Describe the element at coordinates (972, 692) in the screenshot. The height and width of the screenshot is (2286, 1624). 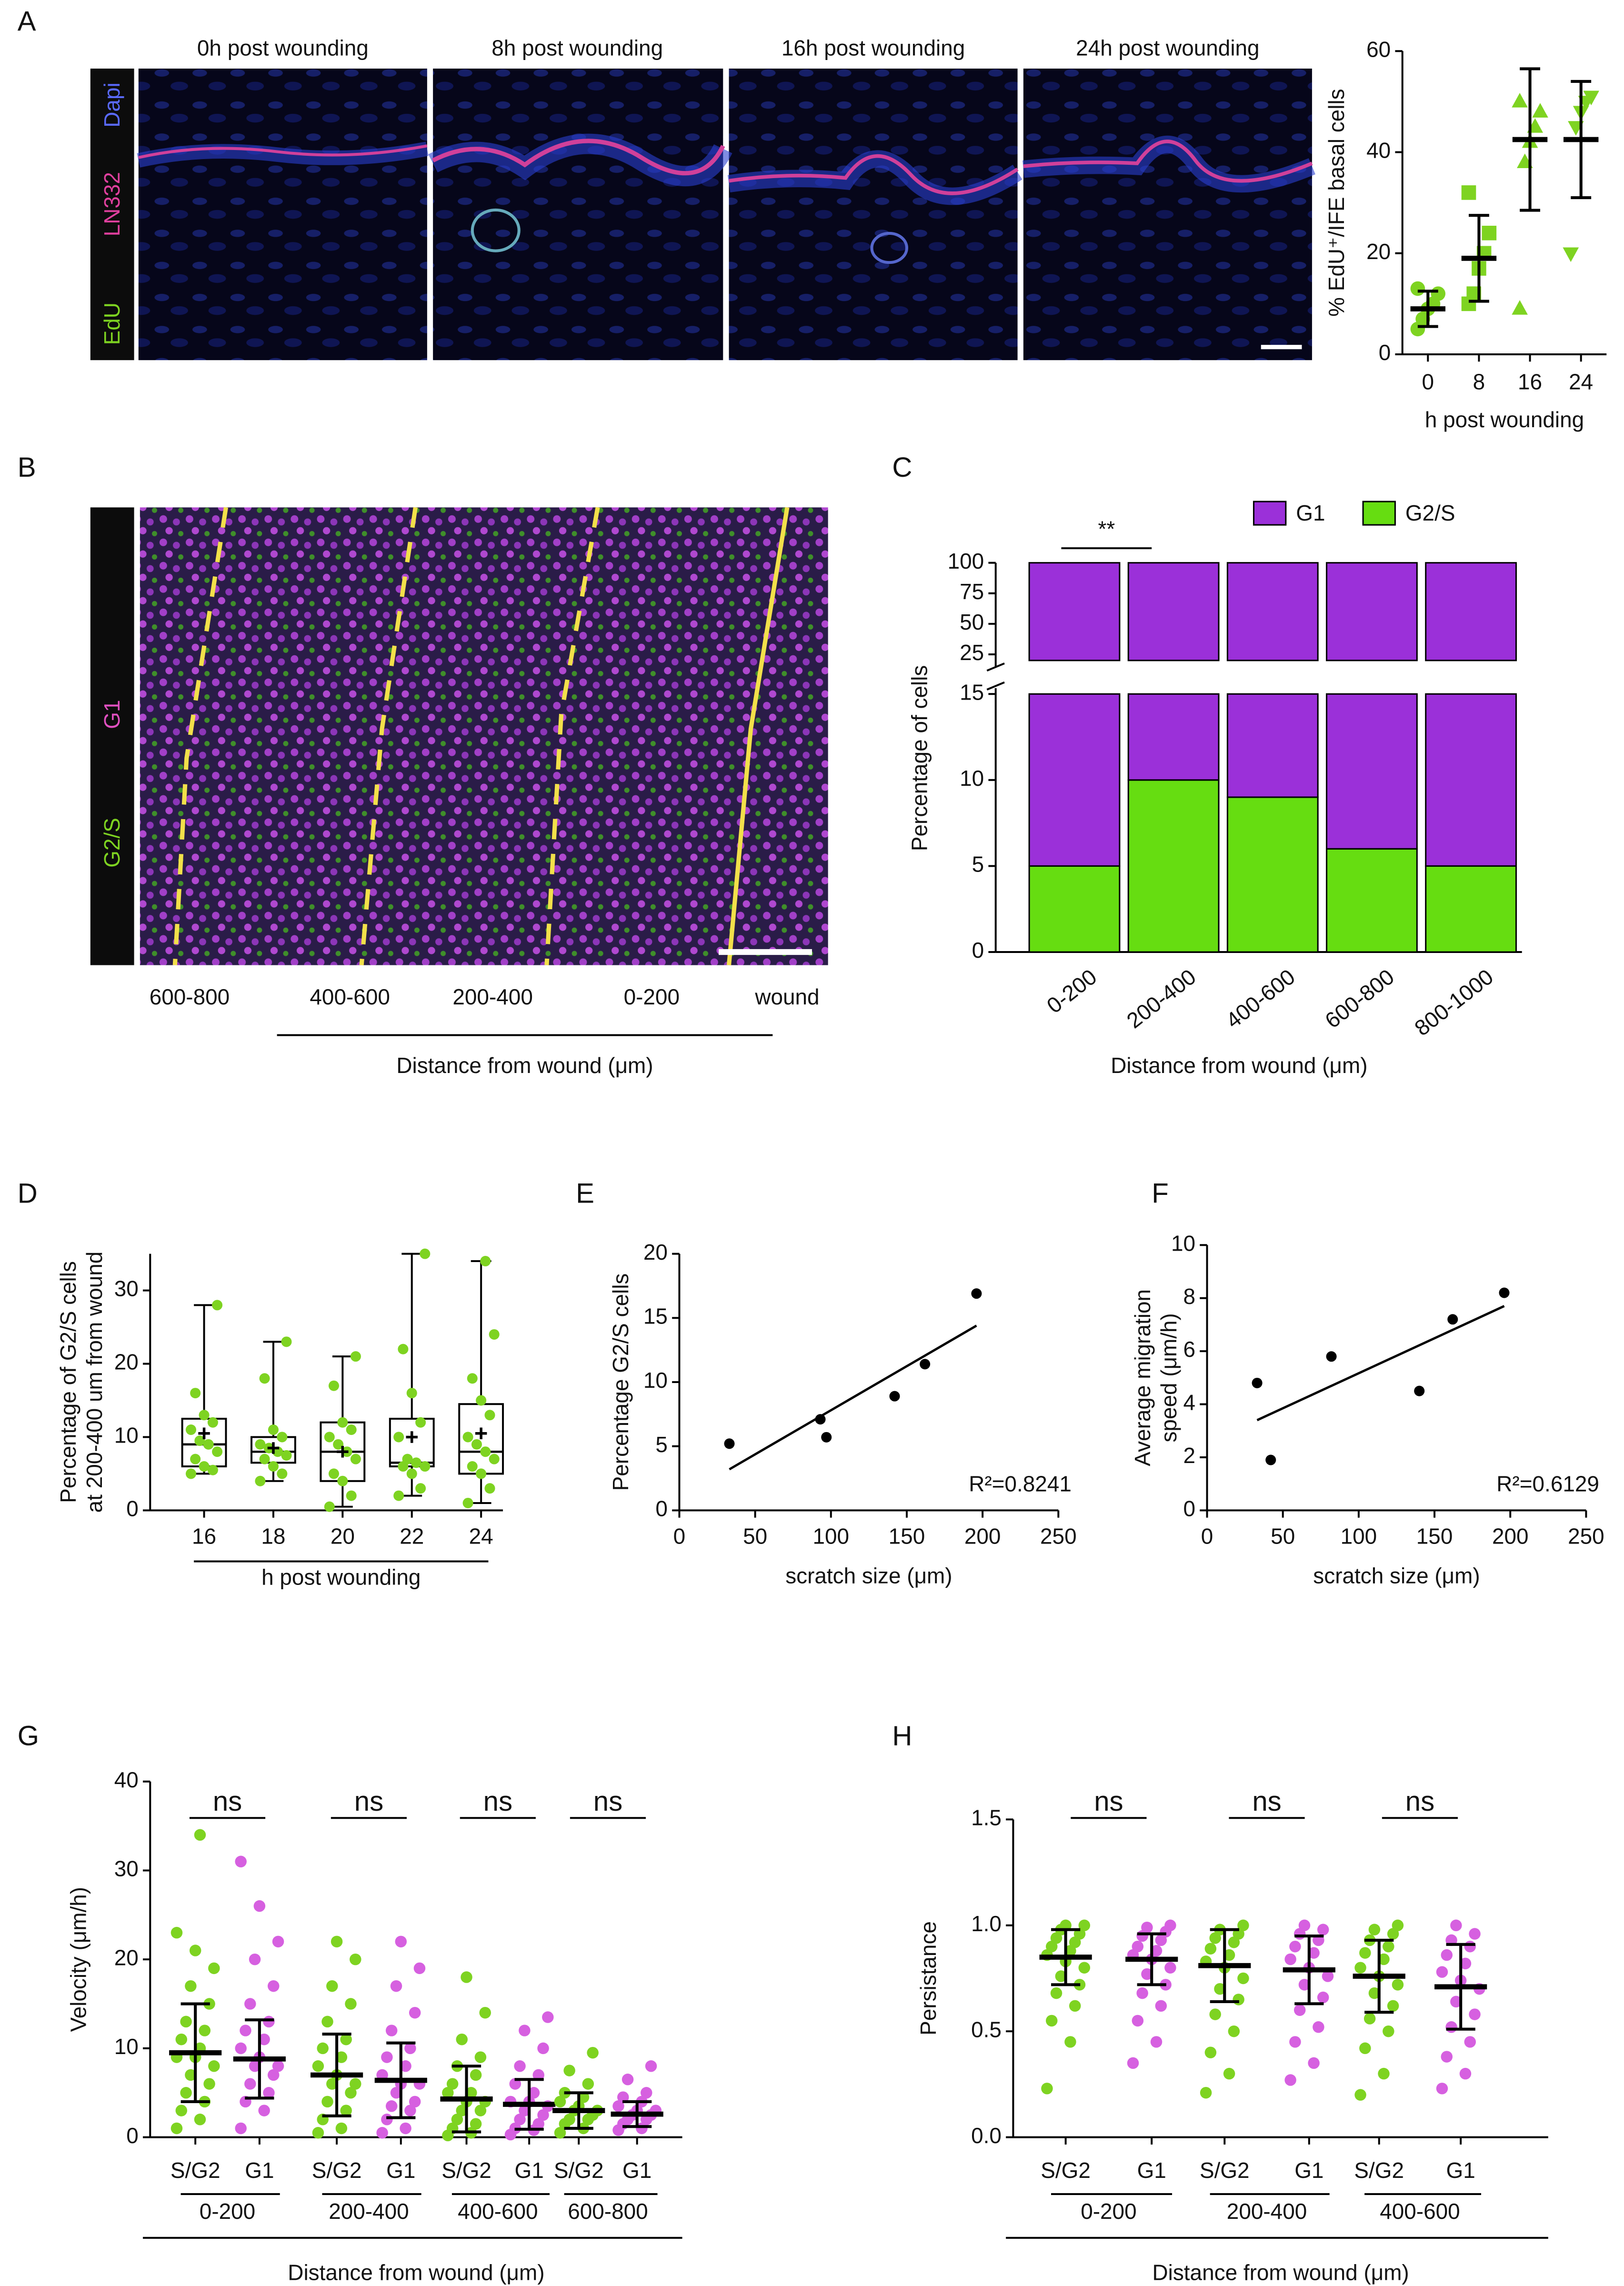
I see `y-tick-label: 15` at that location.